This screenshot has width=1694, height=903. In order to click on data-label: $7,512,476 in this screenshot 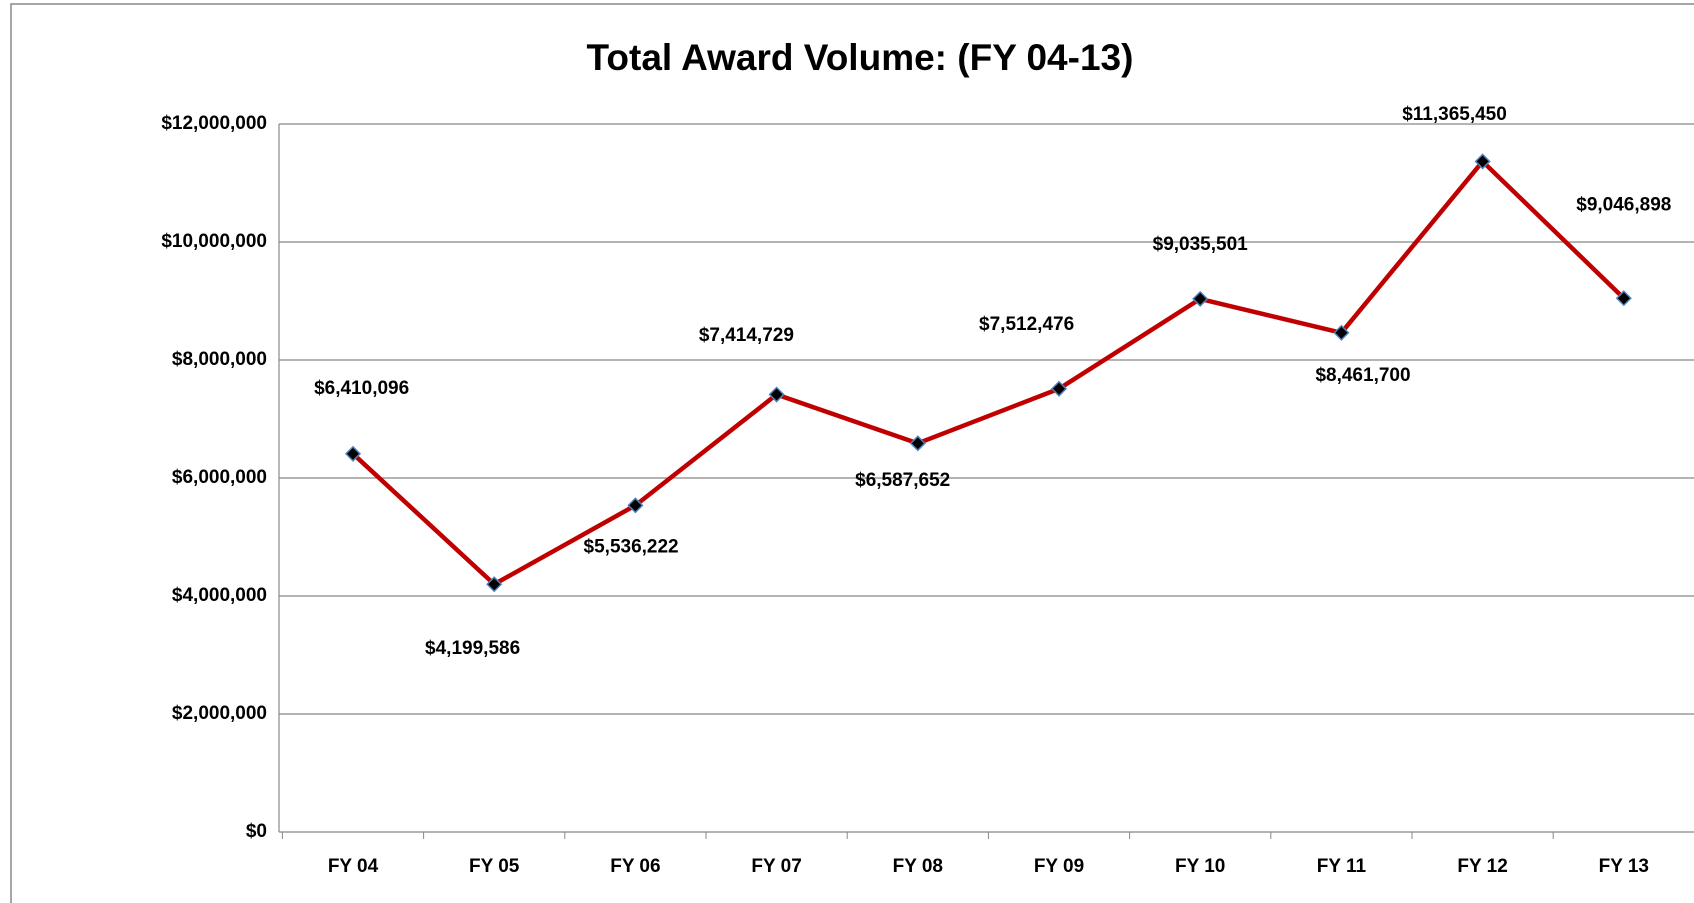, I will do `click(1026, 324)`.